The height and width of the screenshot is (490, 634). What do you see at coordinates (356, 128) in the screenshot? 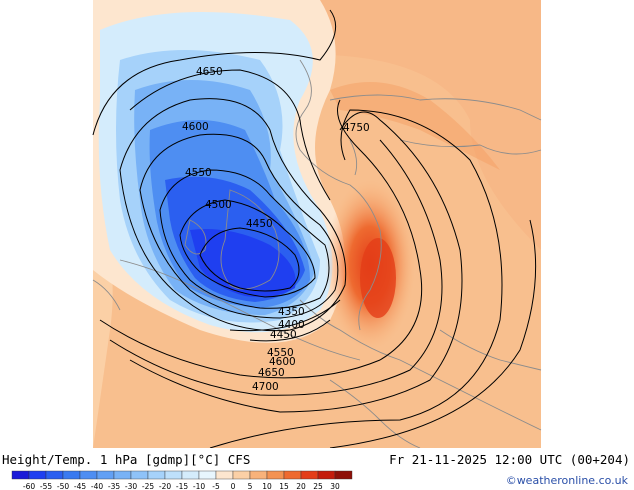
I see `contour-label-4750-right: 4750` at bounding box center [356, 128].